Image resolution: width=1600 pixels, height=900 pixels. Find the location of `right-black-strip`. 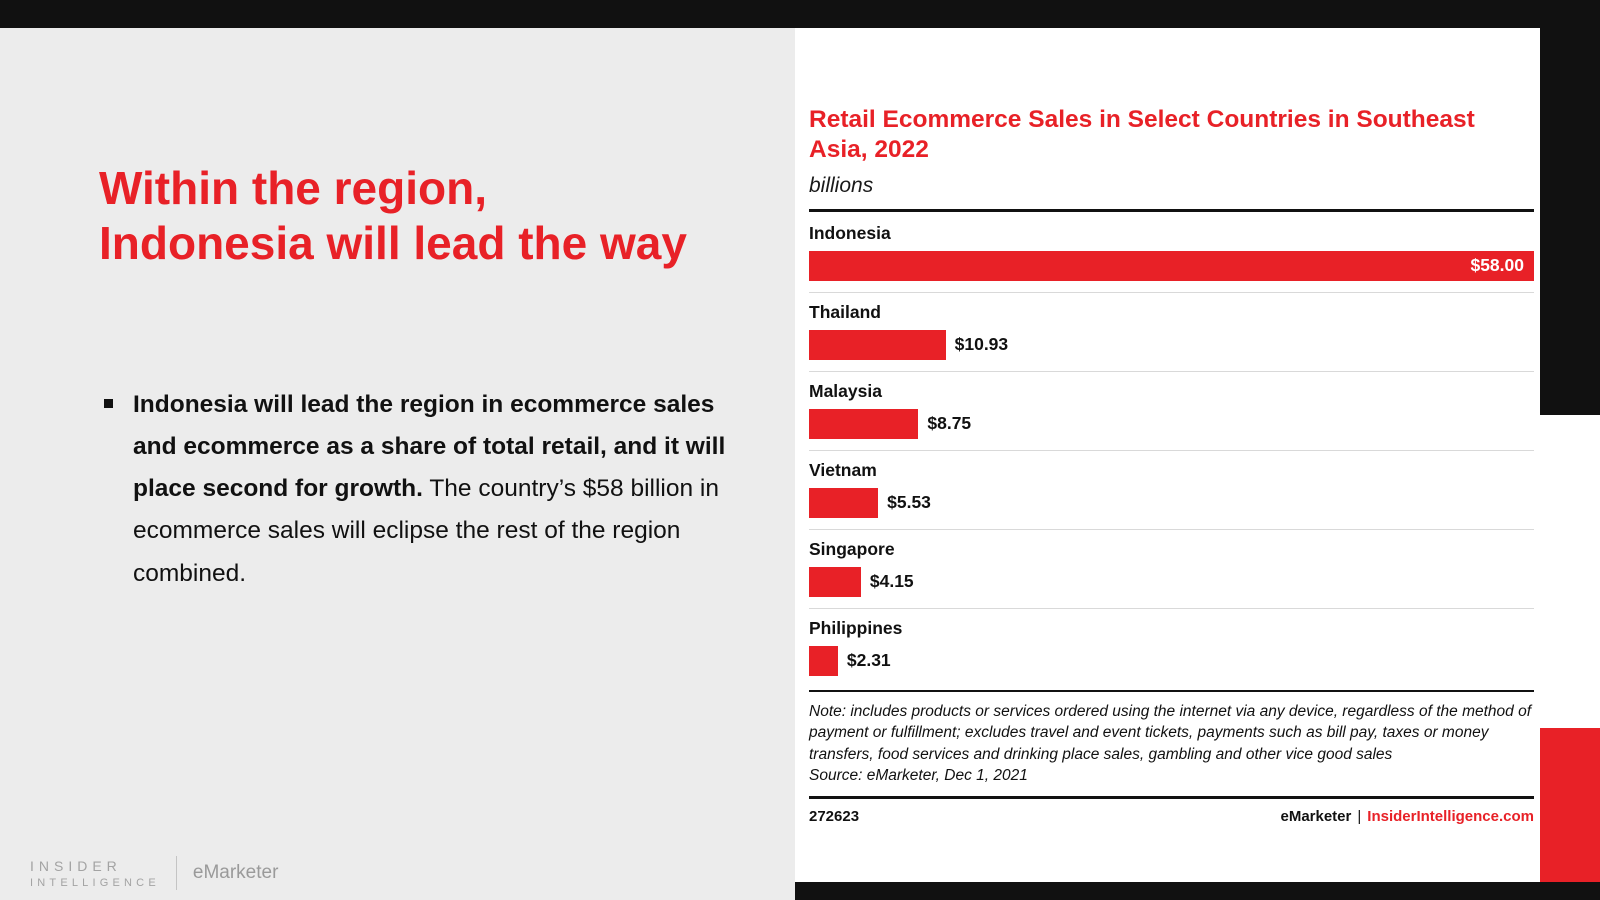

right-black-strip is located at coordinates (1570, 207).